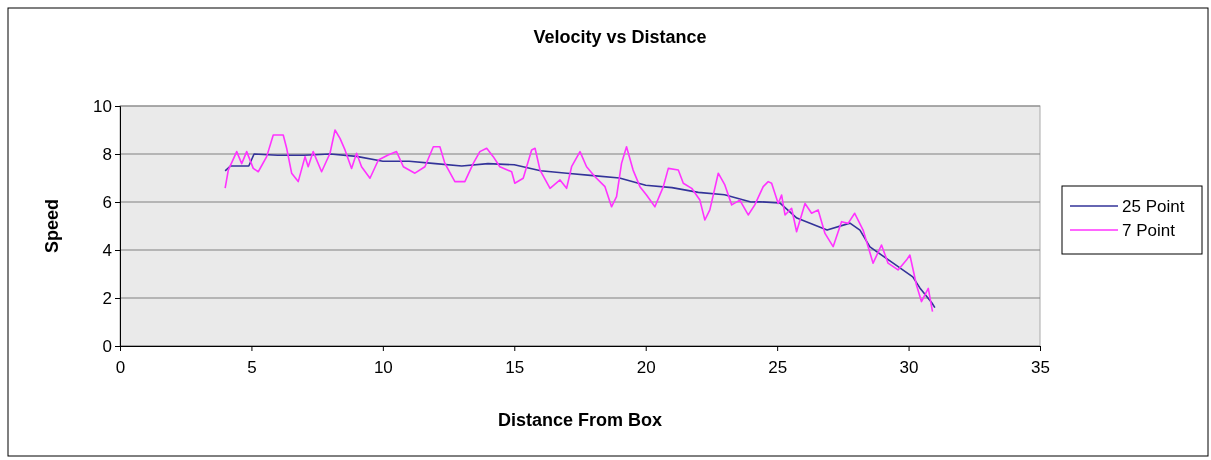  I want to click on y-tick-label: 4, so click(107, 250).